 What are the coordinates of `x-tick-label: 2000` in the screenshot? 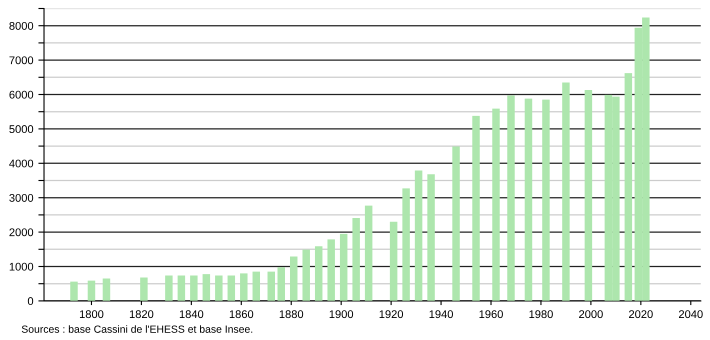 It's located at (591, 314).